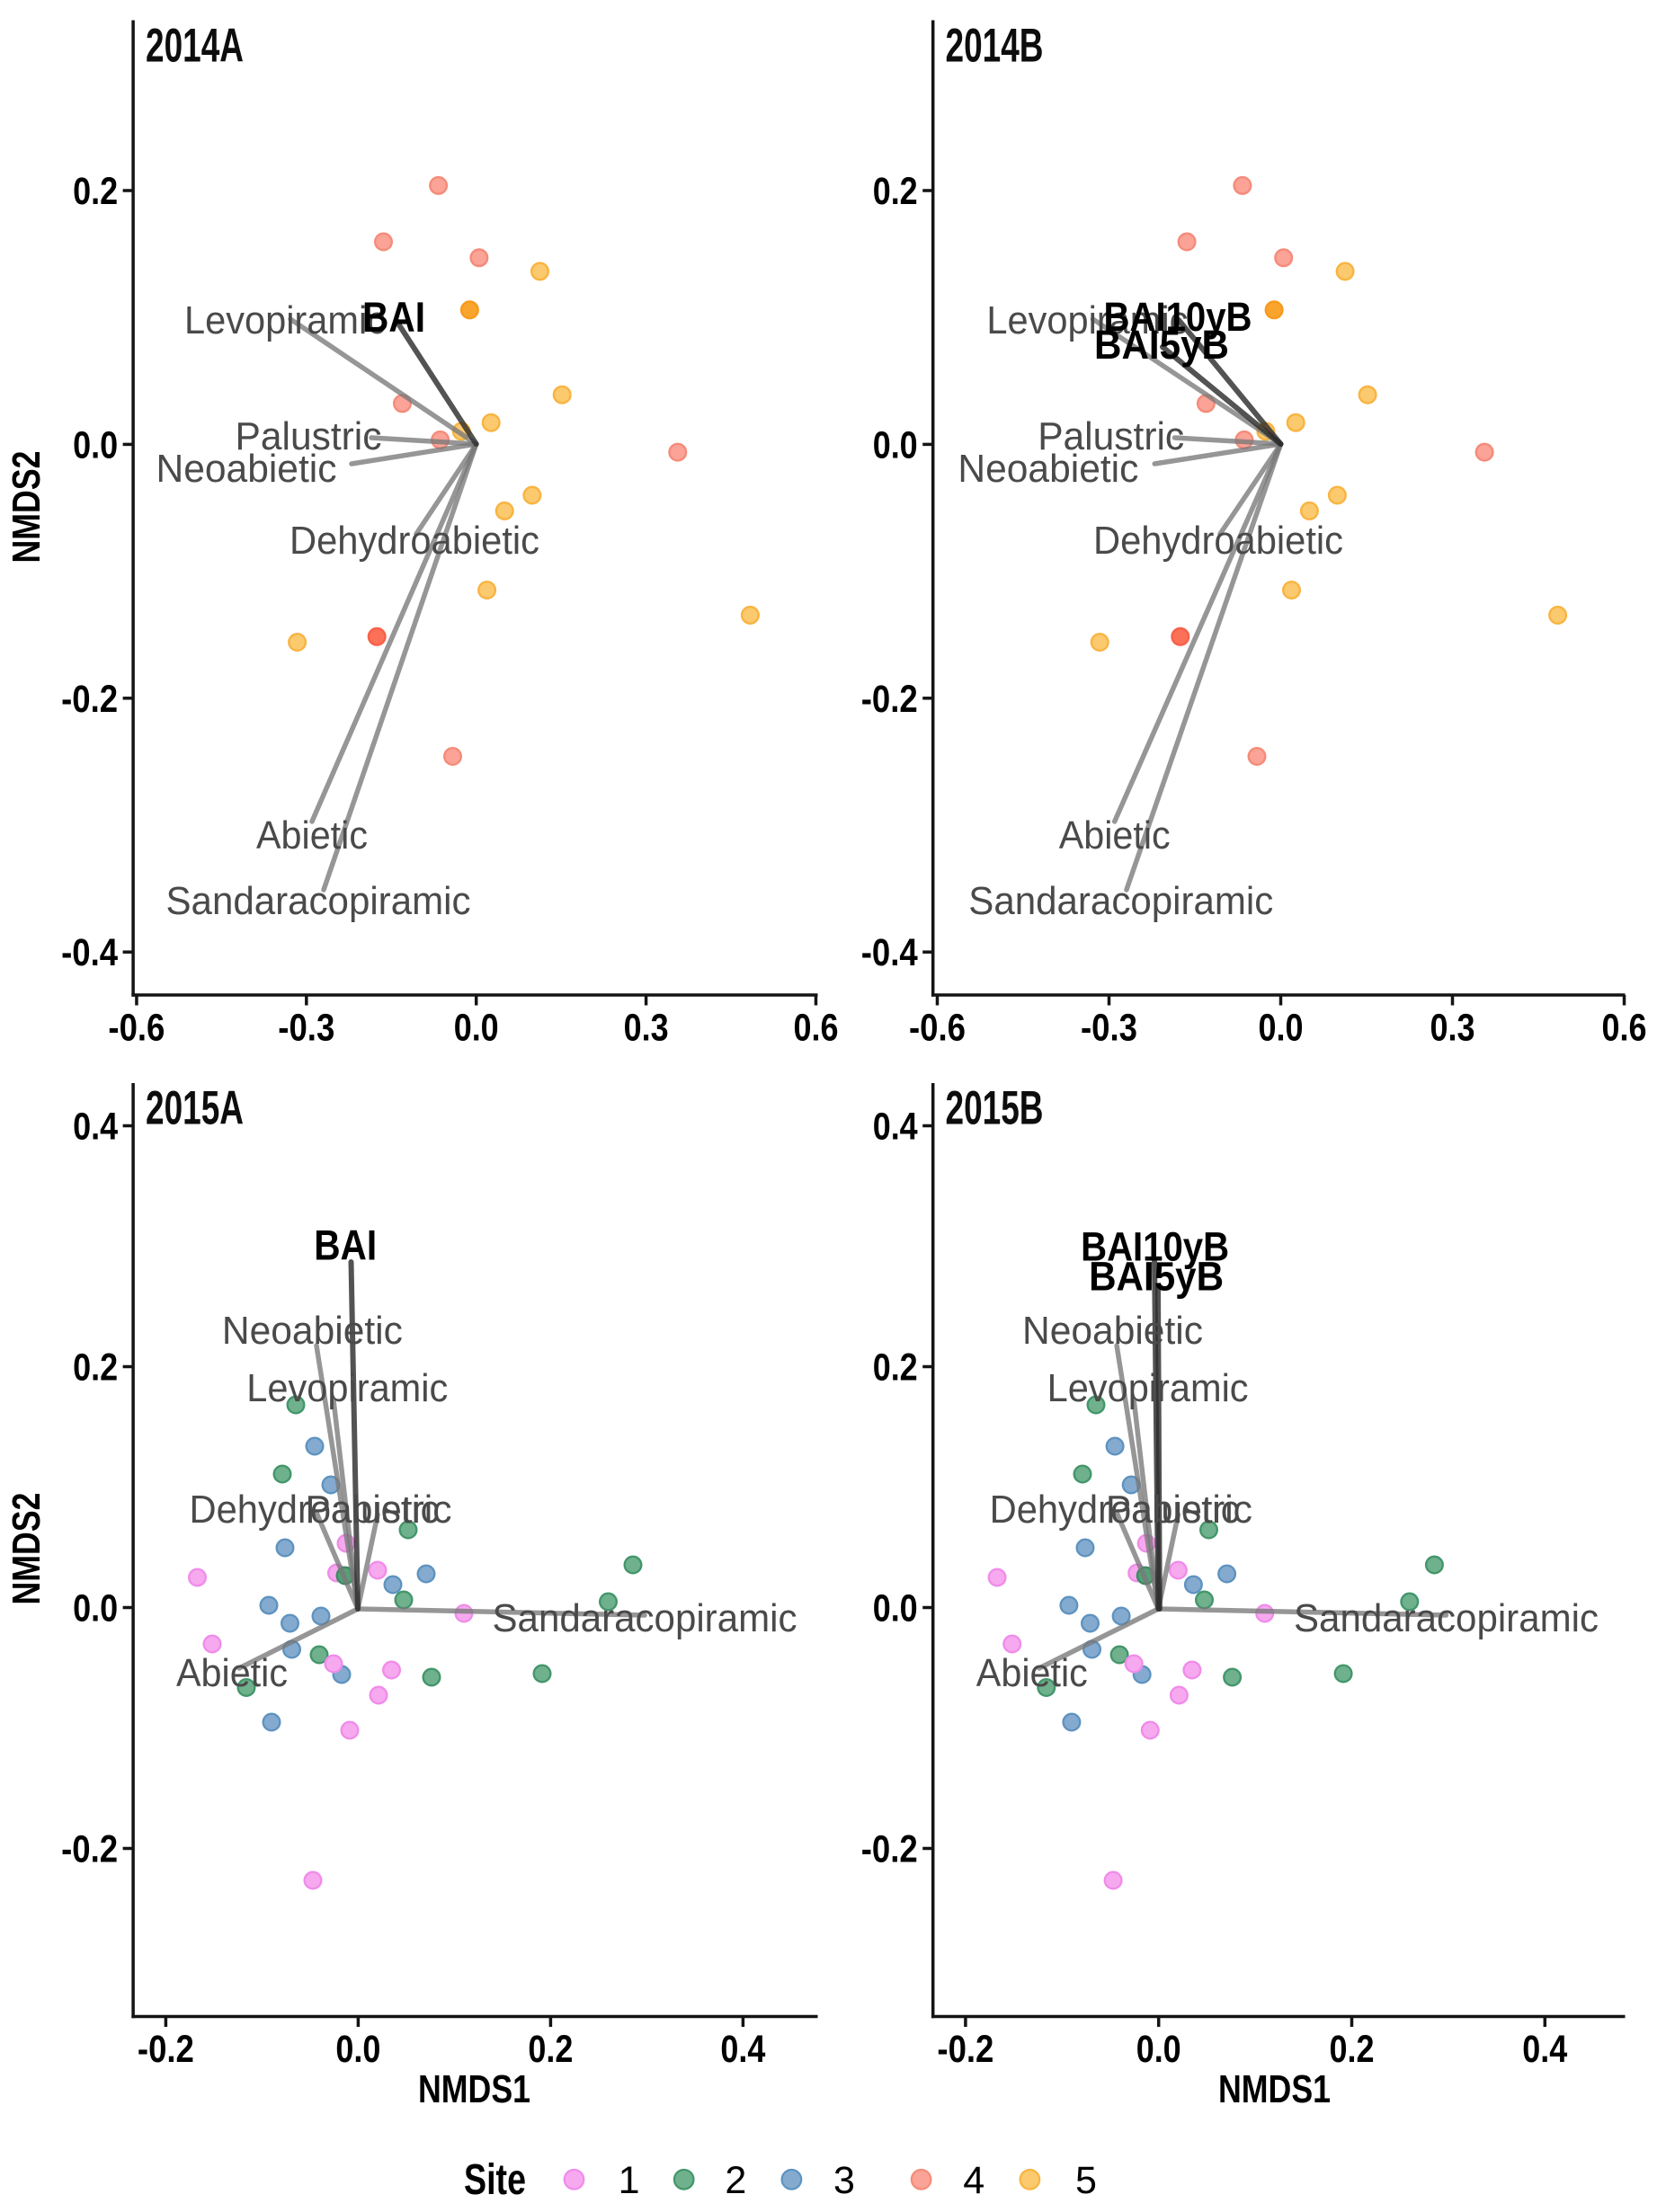  Describe the element at coordinates (973, 2180) in the screenshot. I see `svg-text: 4` at that location.